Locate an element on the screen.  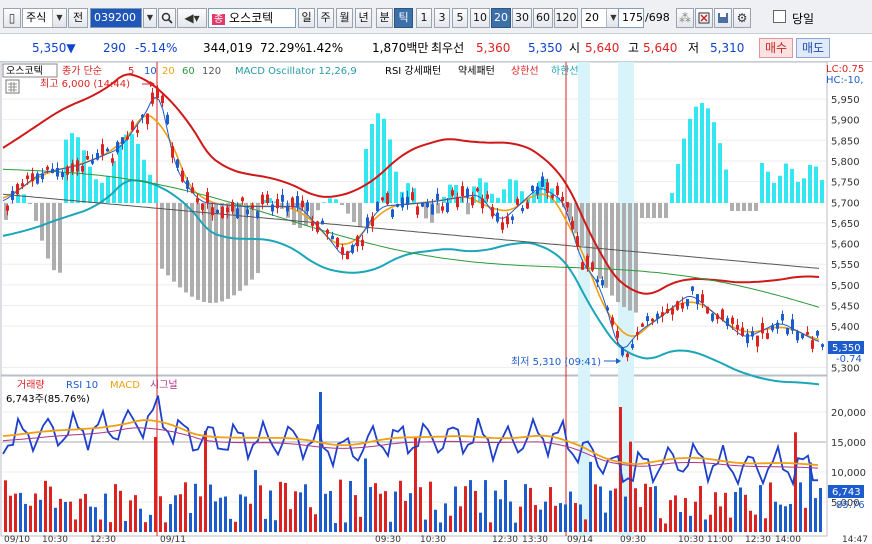
code-dropdown-icon: ▼ is located at coordinates (150, 18).